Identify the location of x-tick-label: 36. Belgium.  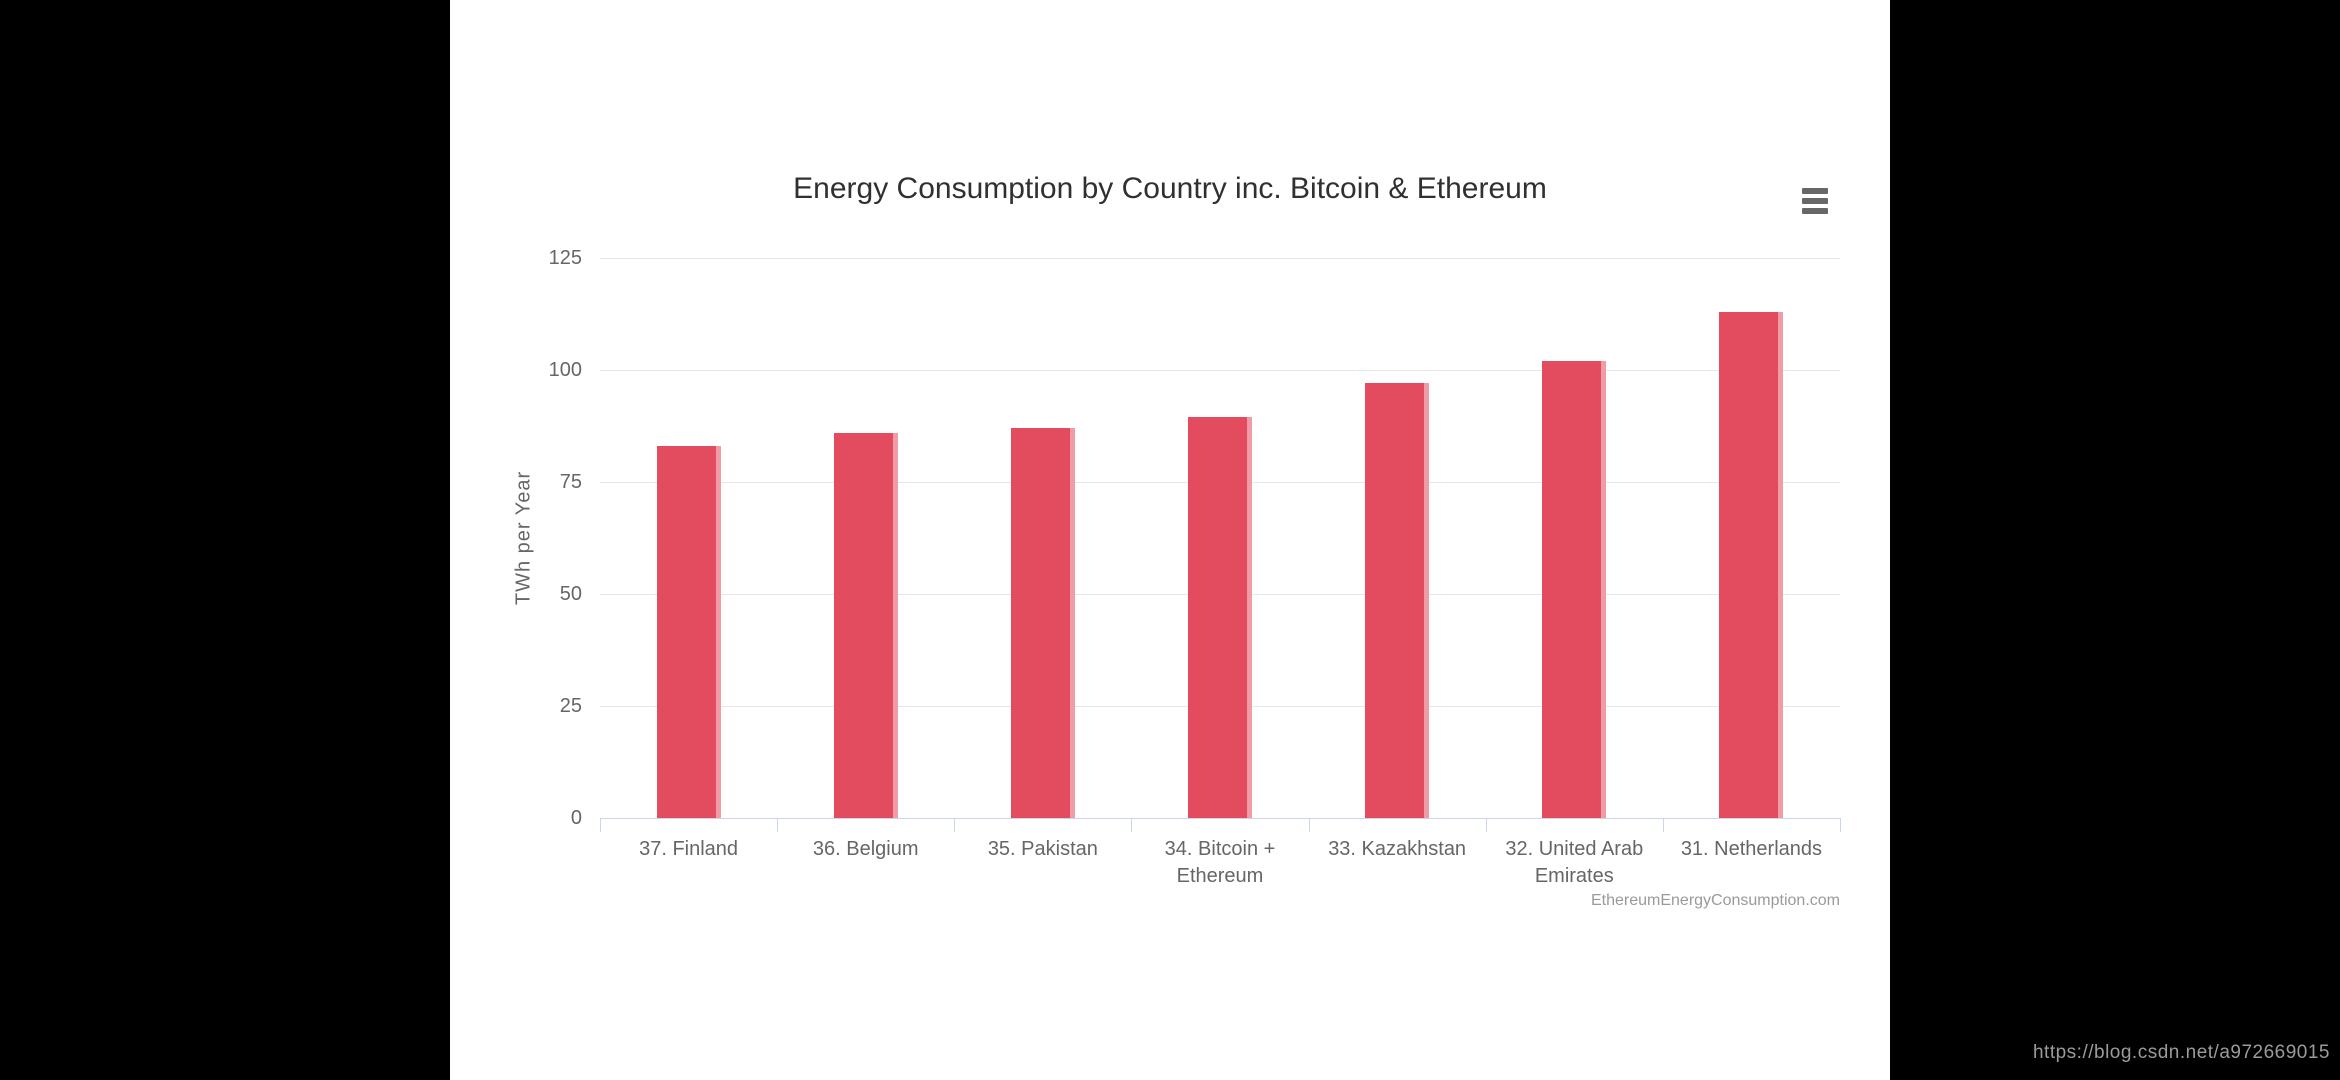
(865, 849).